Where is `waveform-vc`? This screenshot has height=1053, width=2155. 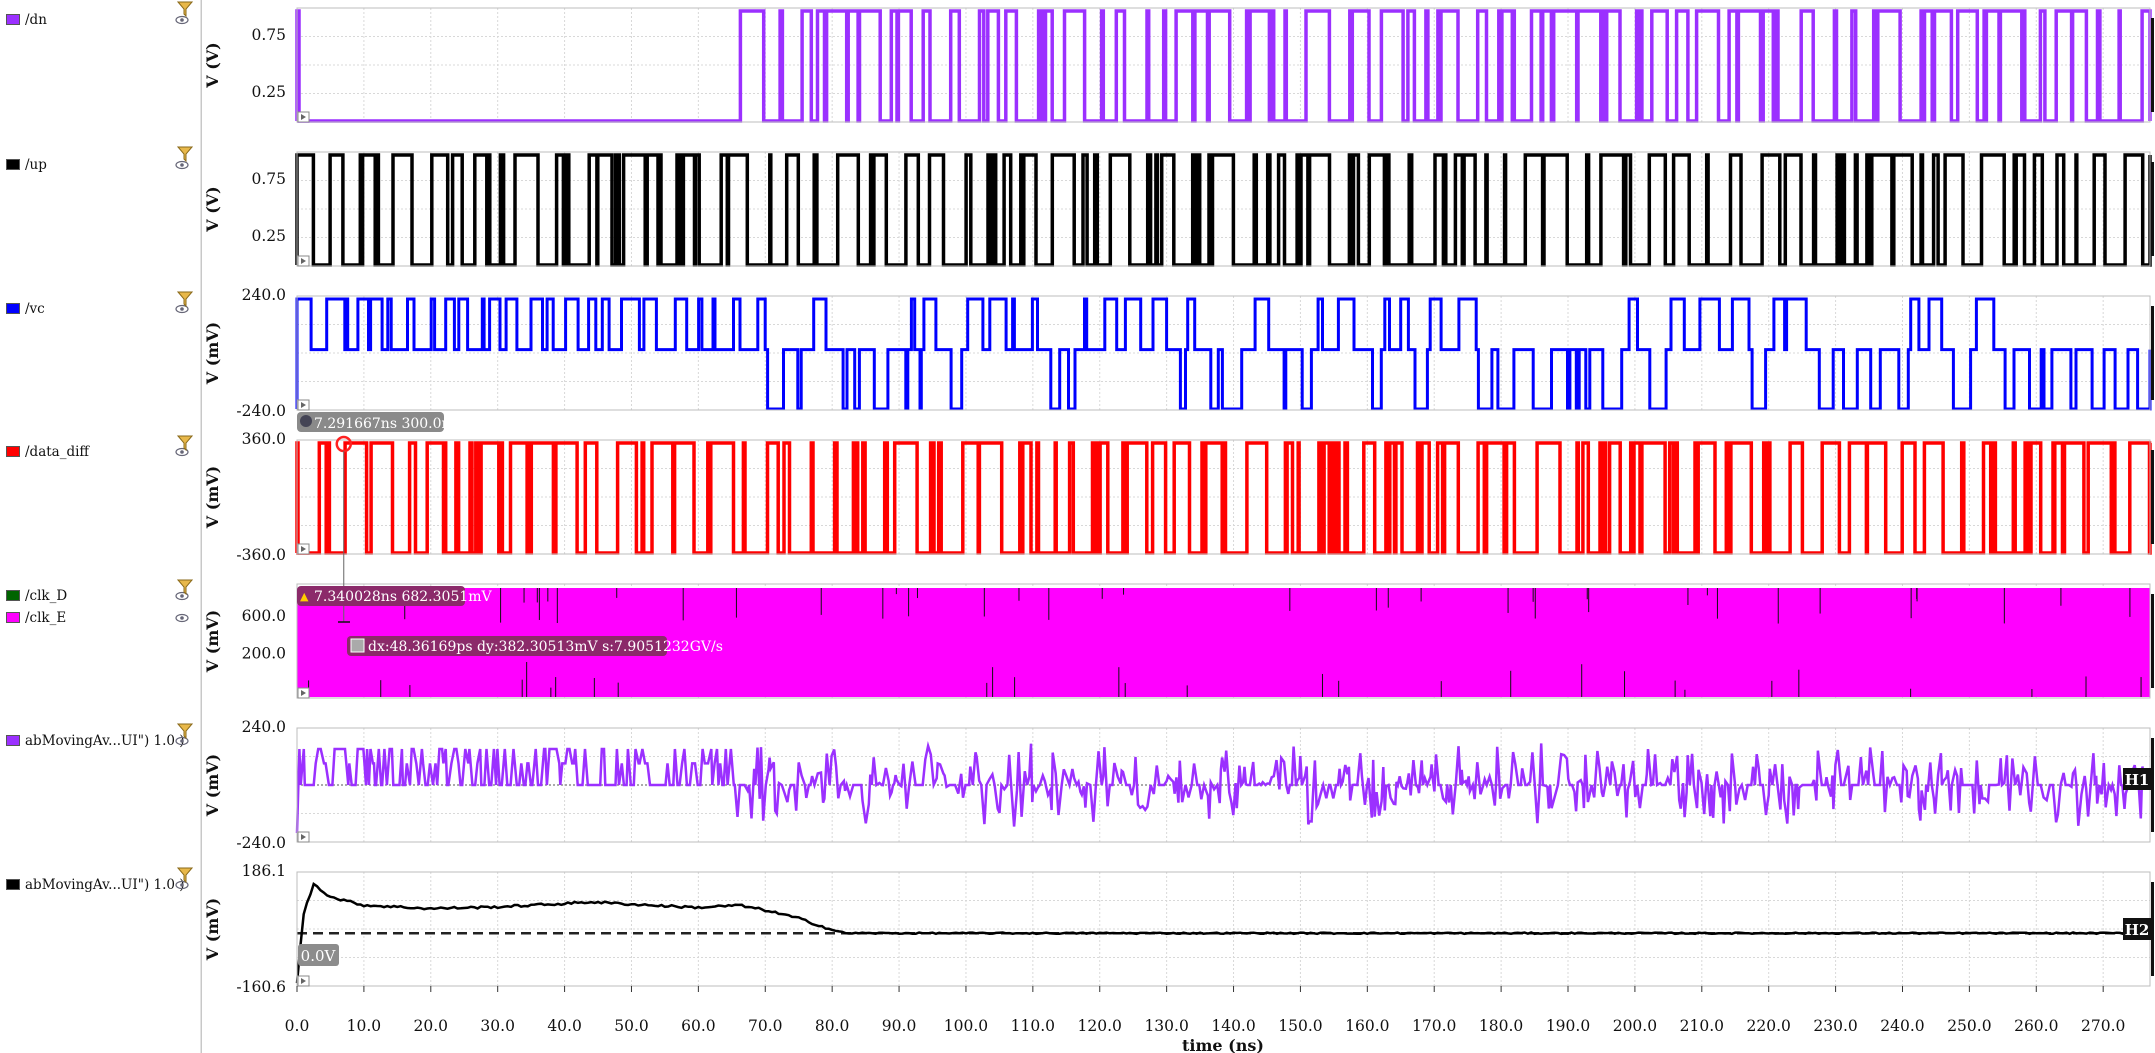 waveform-vc is located at coordinates (1223, 354).